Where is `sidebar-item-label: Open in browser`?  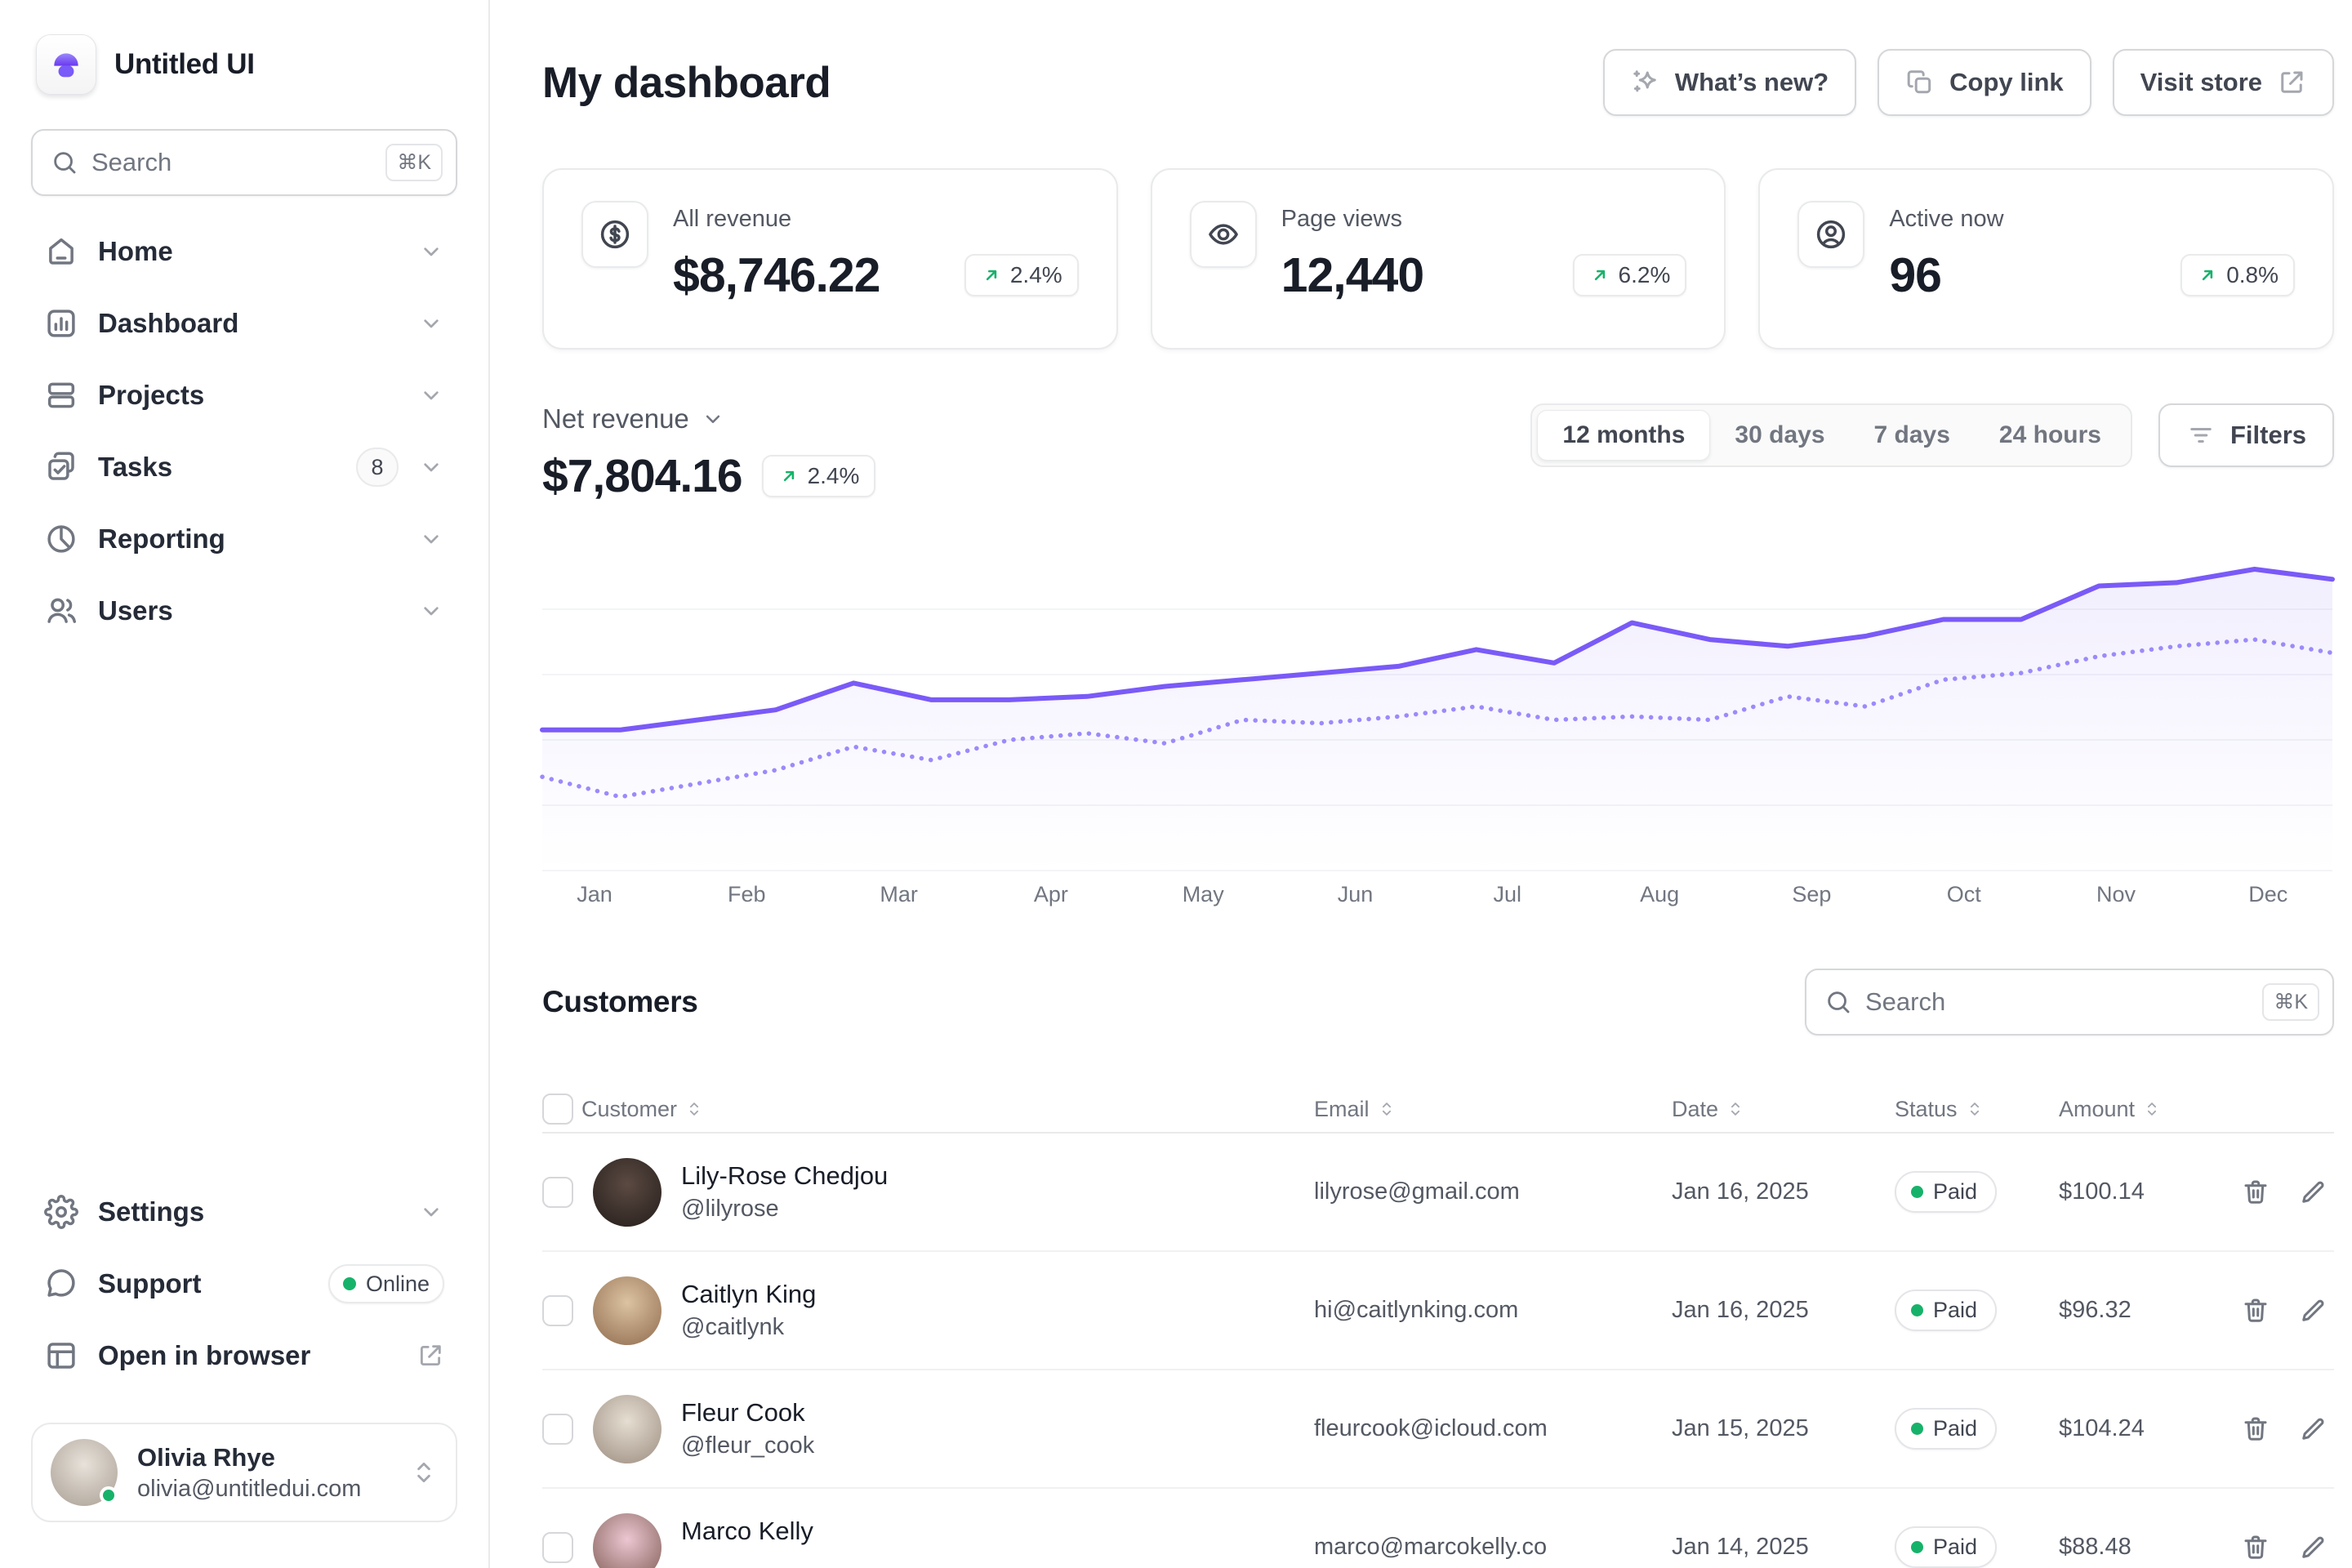 sidebar-item-label: Open in browser is located at coordinates (204, 1355).